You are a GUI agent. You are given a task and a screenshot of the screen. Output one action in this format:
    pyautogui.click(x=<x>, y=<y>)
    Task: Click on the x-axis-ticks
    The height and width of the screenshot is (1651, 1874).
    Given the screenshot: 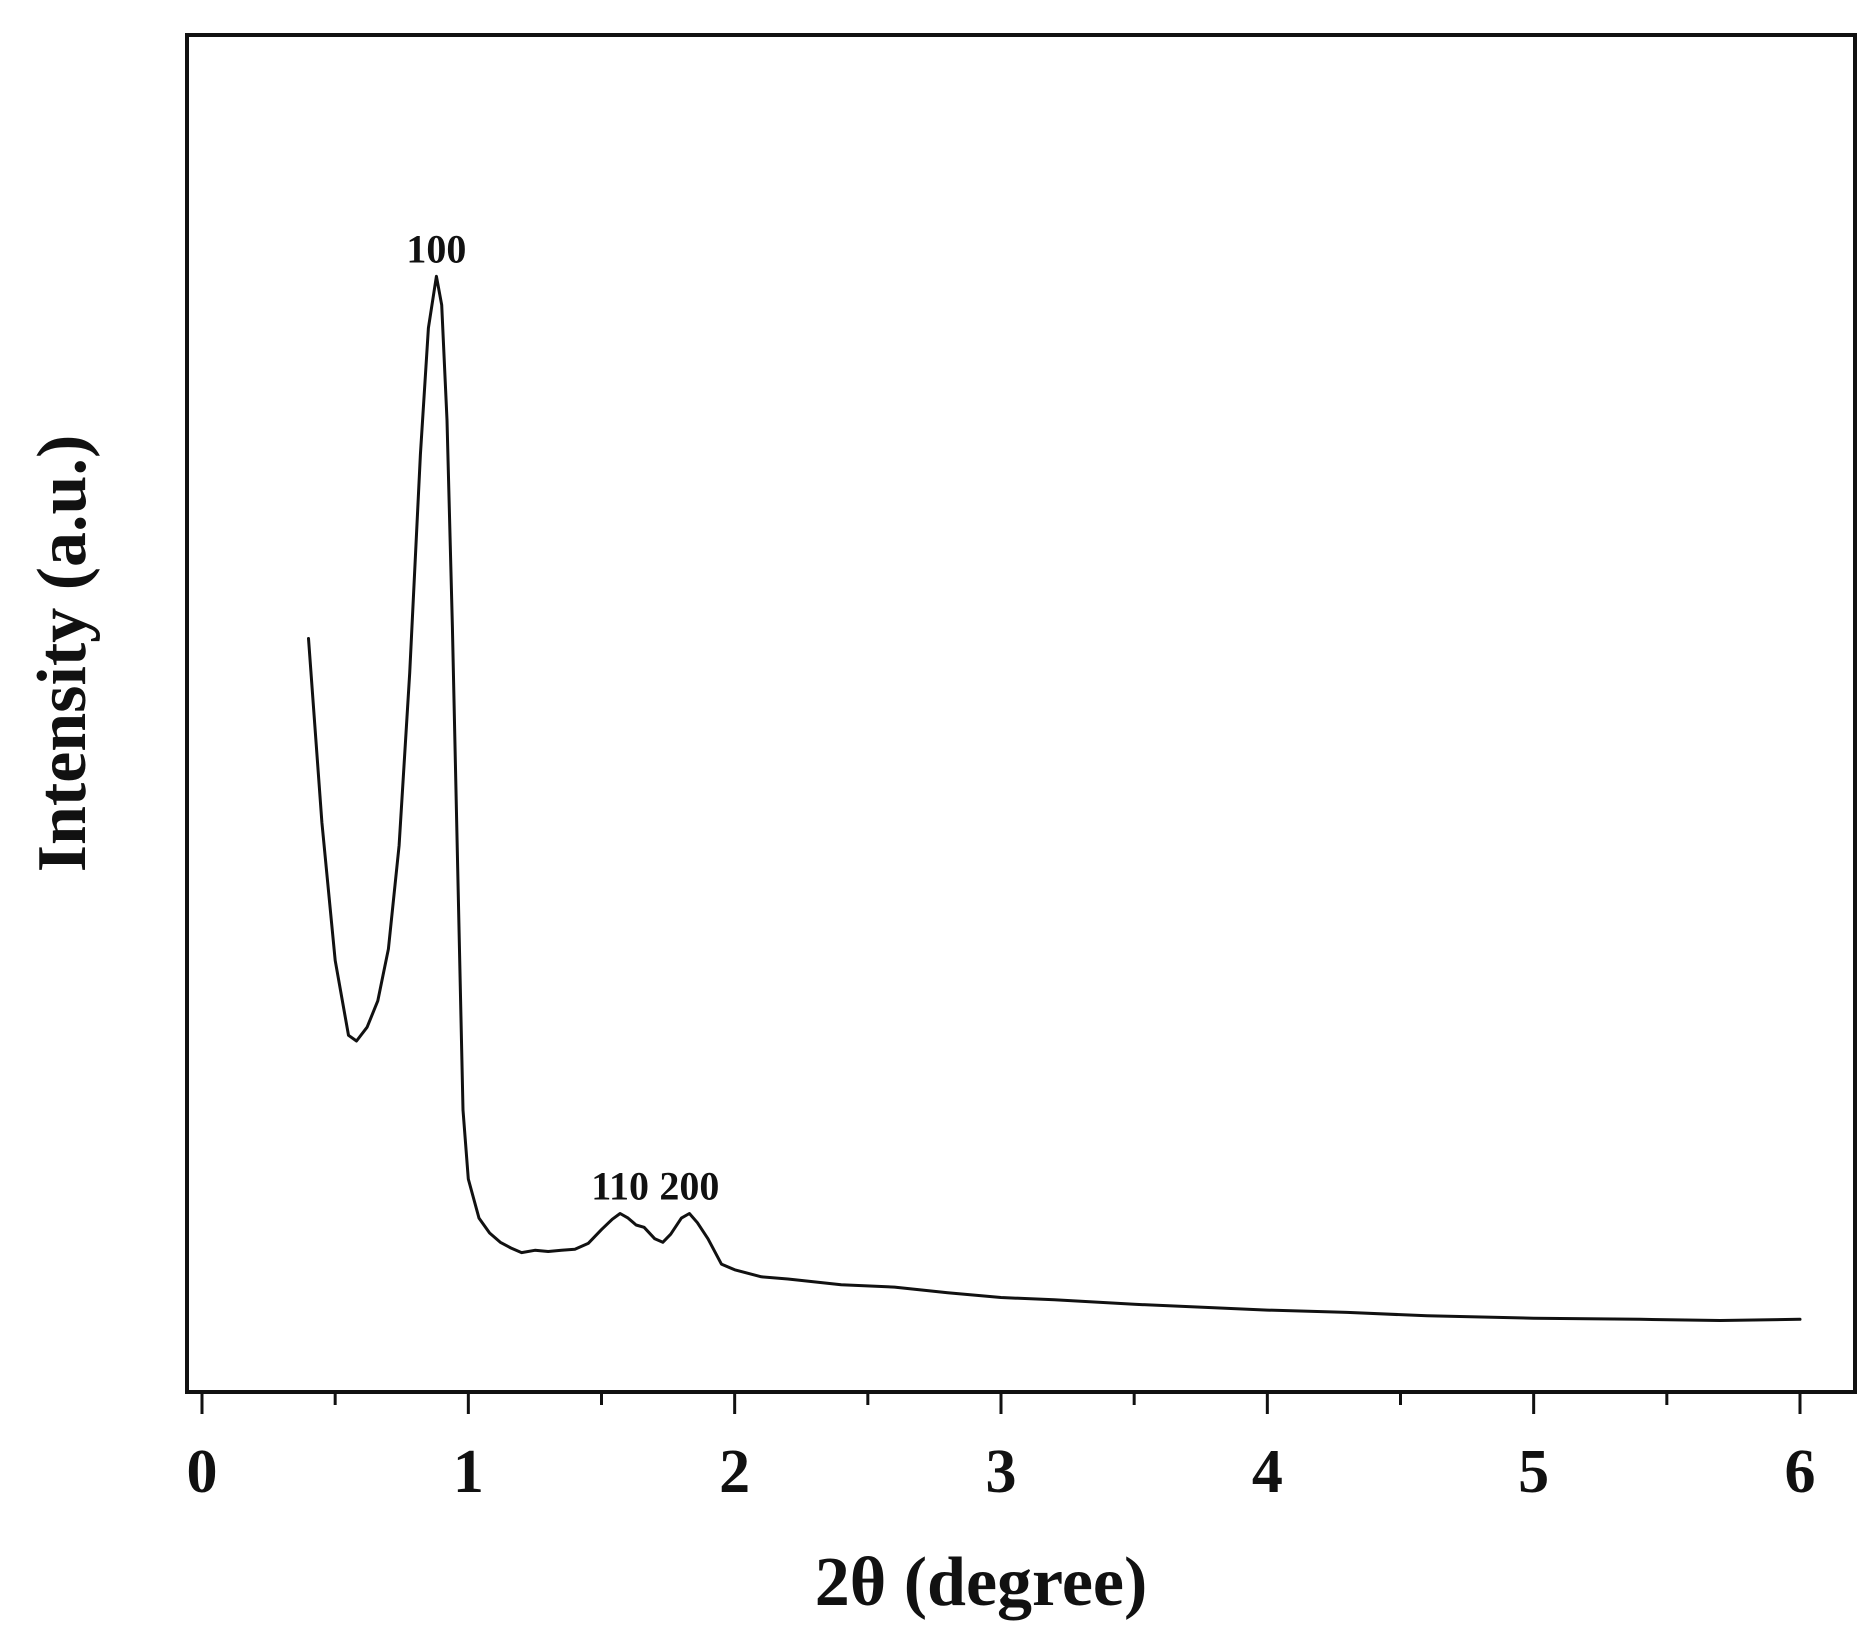 What is the action you would take?
    pyautogui.click(x=1001, y=1403)
    